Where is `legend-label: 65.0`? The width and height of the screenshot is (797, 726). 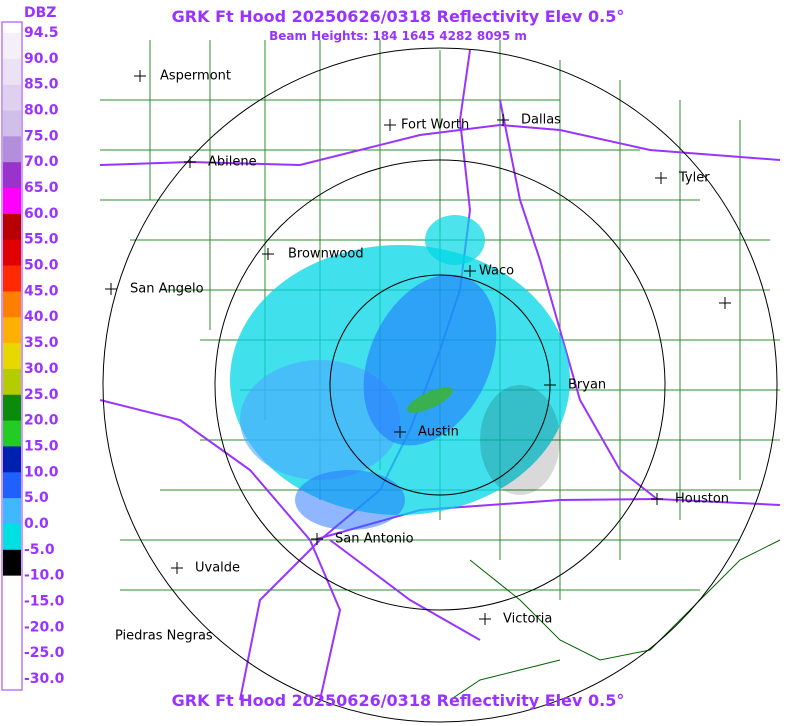 legend-label: 65.0 is located at coordinates (41, 188).